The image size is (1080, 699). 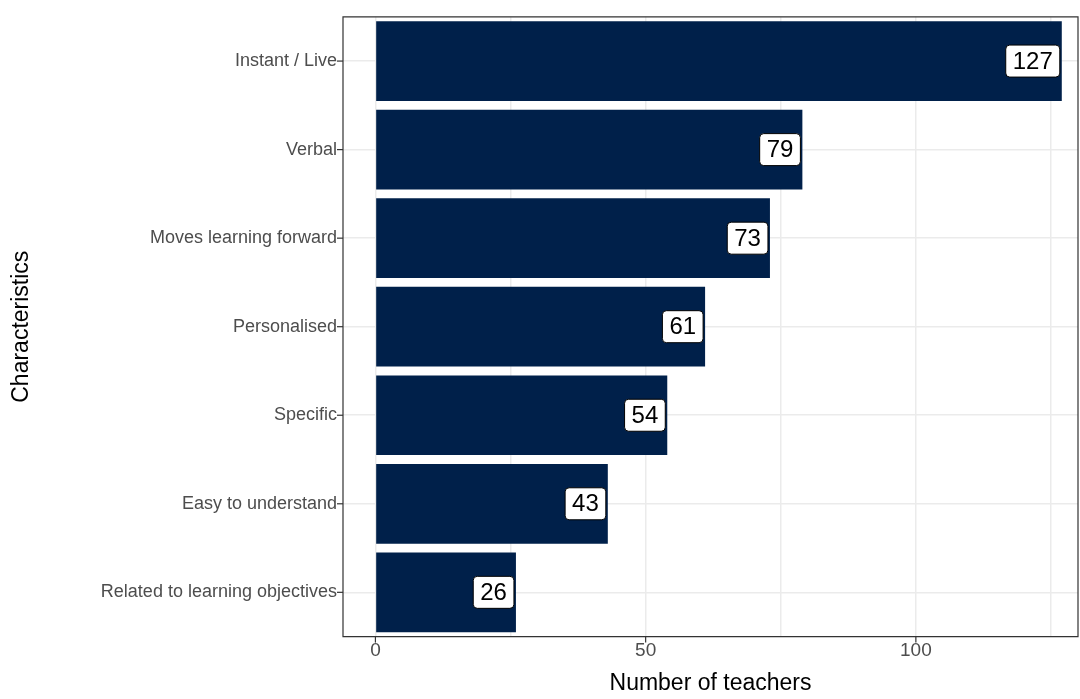 I want to click on y-tick-label: Related to learning objectives, so click(x=218, y=591).